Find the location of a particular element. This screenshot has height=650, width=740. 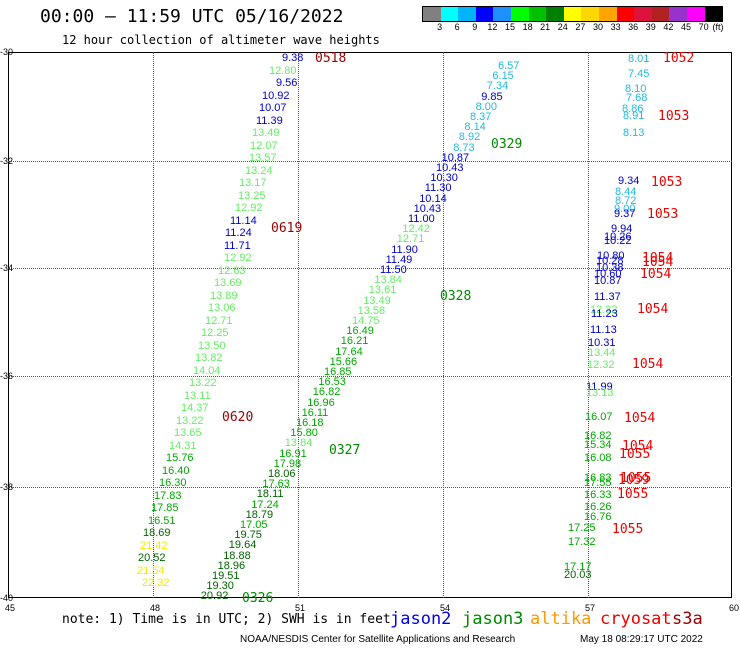

wave-height-value: 19.64 is located at coordinates (242, 545).